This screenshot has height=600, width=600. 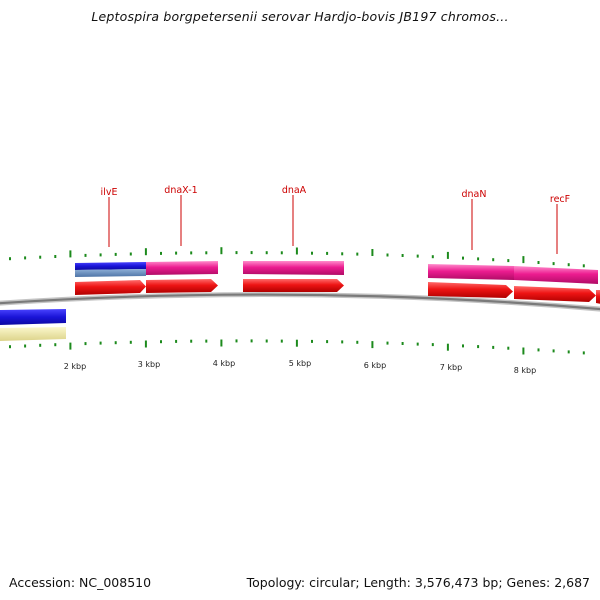 What do you see at coordinates (300, 363) in the screenshot?
I see `scale-label: 5 kbp` at bounding box center [300, 363].